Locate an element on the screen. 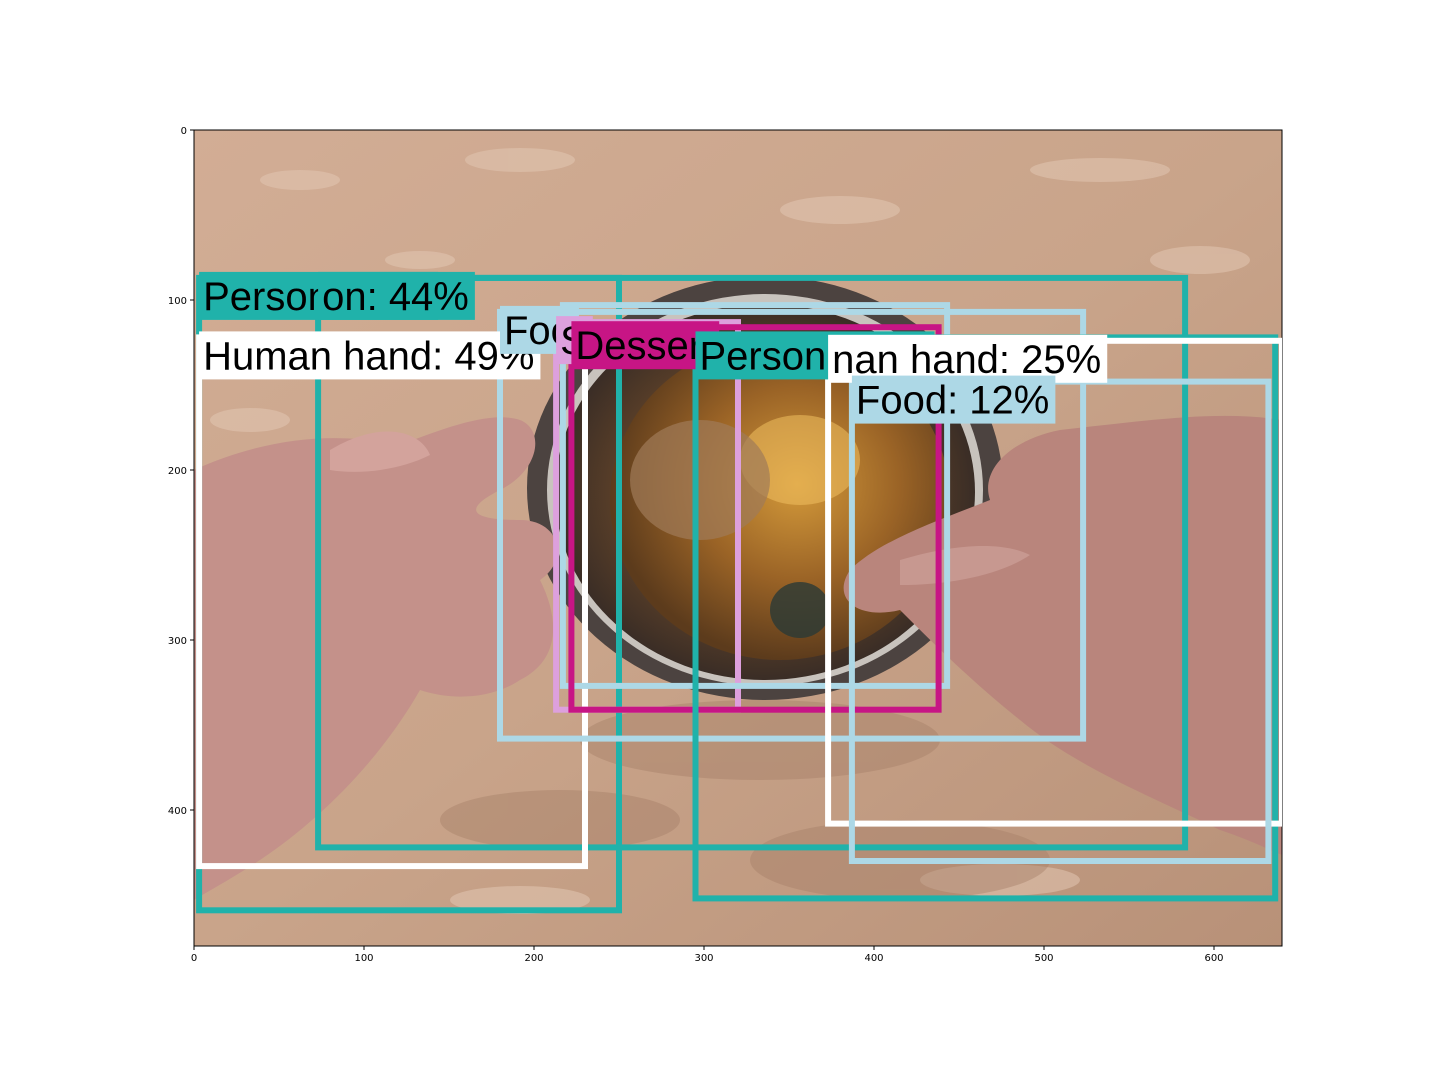 This screenshot has height=1080, width=1440. y-tick-label: 200 is located at coordinates (177, 471).